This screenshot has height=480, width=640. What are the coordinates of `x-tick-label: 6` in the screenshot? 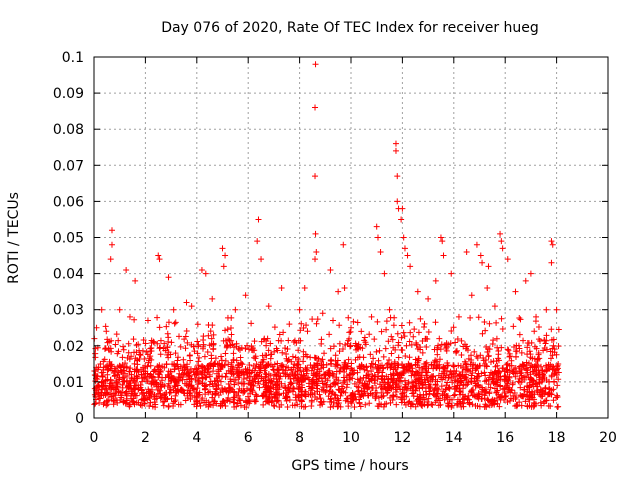 It's located at (248, 438).